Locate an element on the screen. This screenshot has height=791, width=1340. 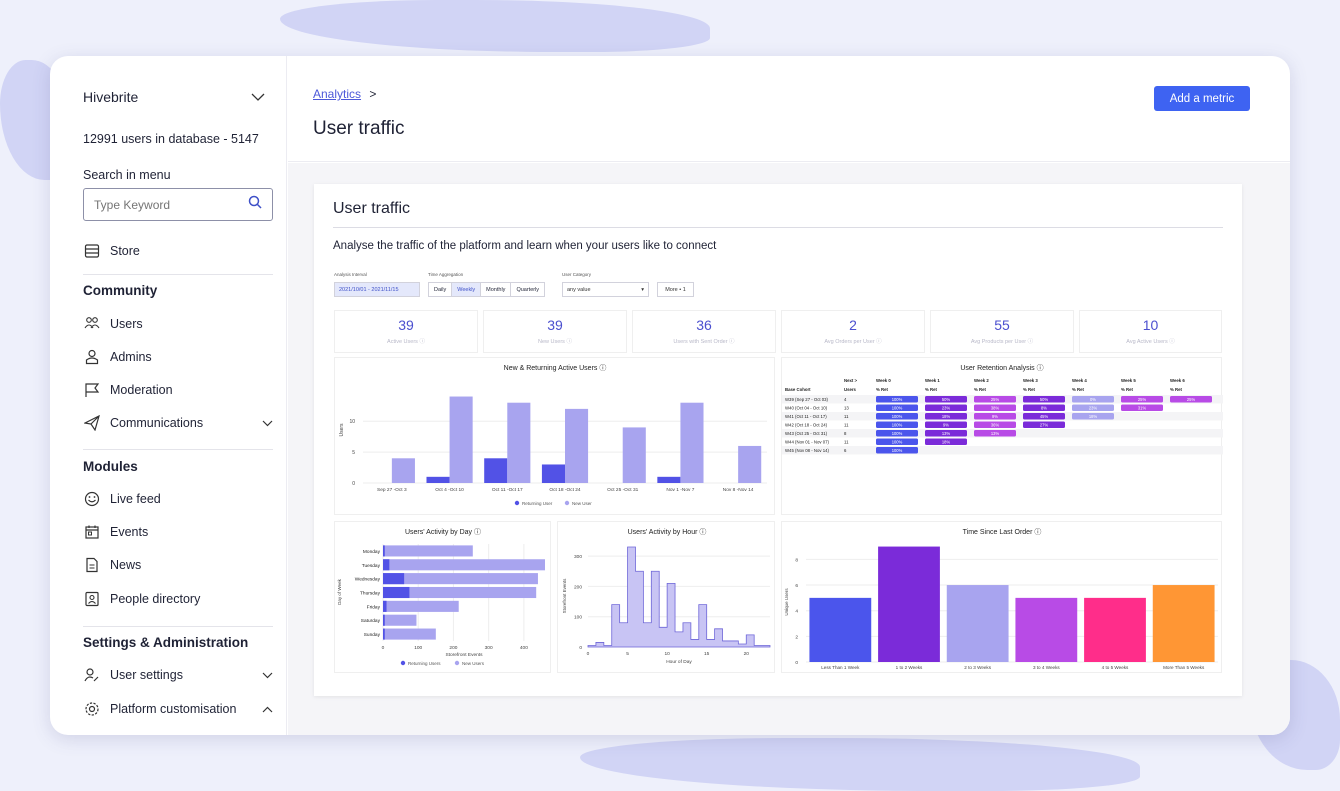
retention-value: 50% is located at coordinates (1044, 399).